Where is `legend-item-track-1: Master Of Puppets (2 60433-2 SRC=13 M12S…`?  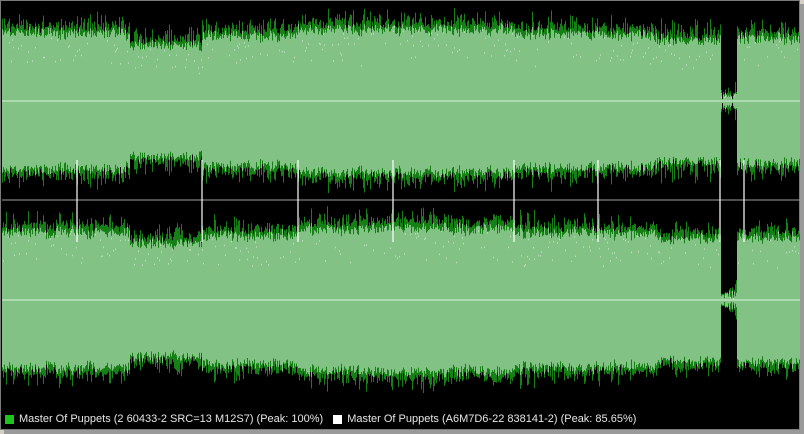 legend-item-track-1: Master Of Puppets (2 60433-2 SRC=13 M12S… is located at coordinates (164, 419).